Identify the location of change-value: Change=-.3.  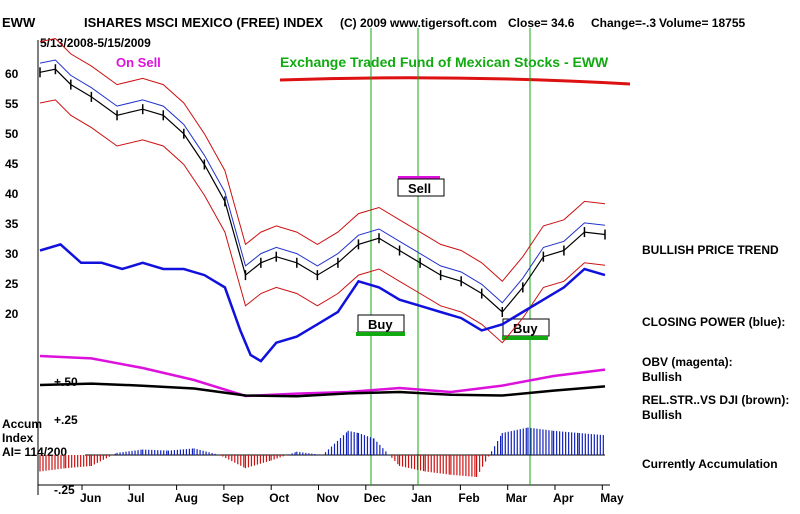
(623, 23).